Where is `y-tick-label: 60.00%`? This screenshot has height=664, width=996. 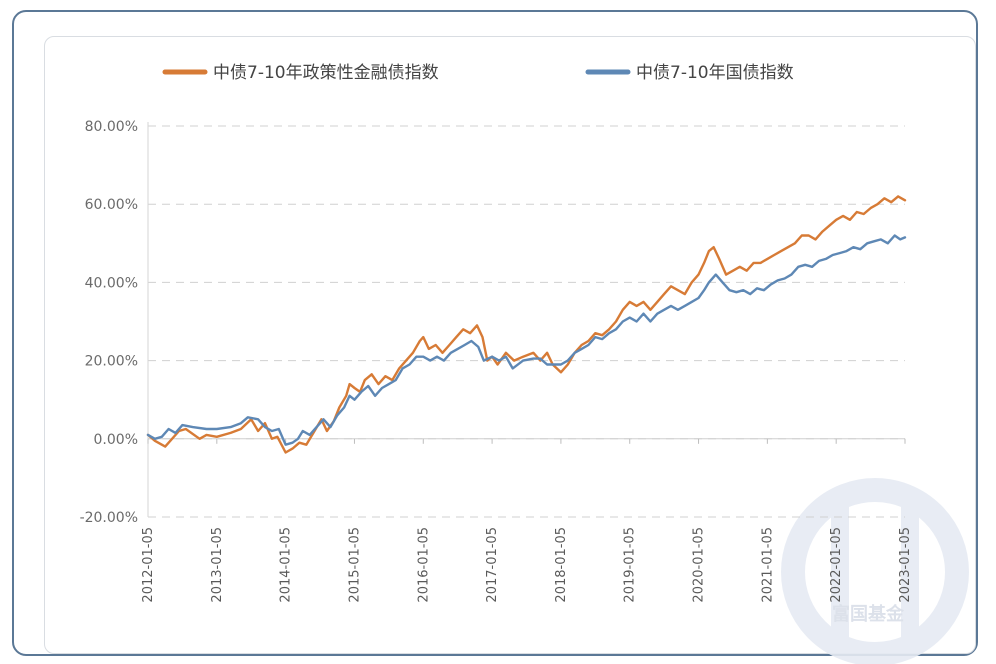 y-tick-label: 60.00% is located at coordinates (111, 205).